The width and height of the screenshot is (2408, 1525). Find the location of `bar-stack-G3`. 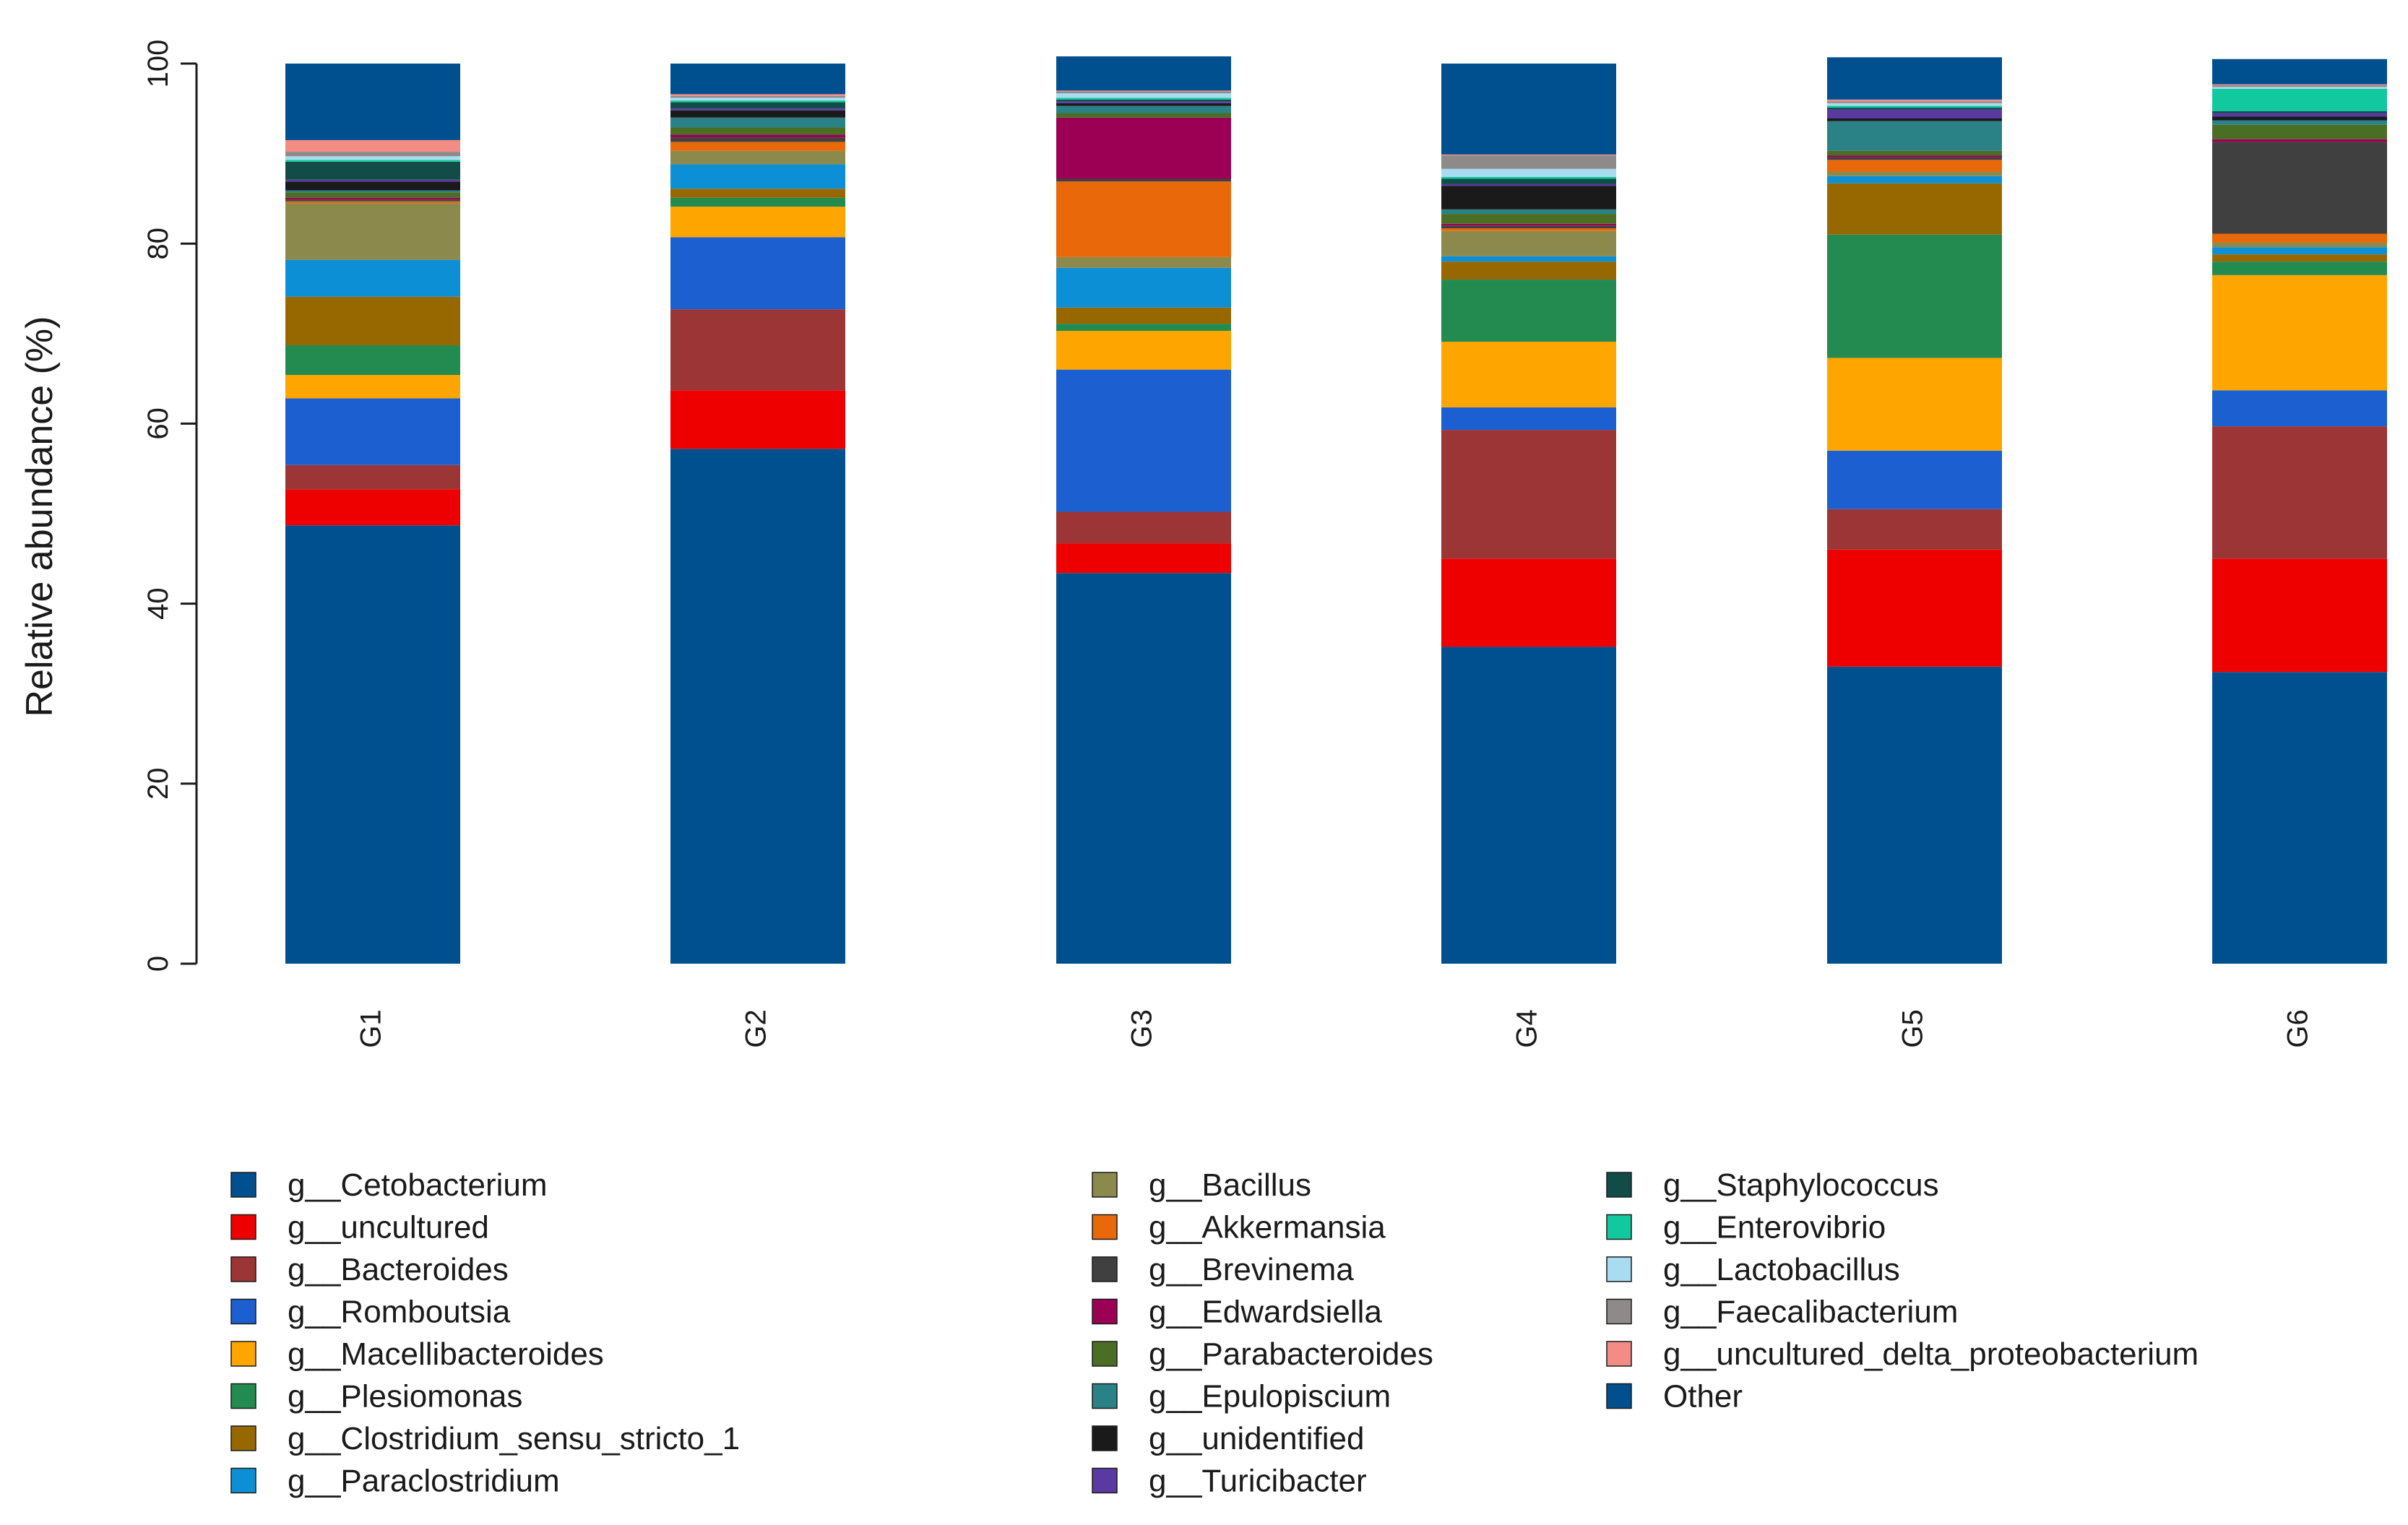

bar-stack-G3 is located at coordinates (1143, 510).